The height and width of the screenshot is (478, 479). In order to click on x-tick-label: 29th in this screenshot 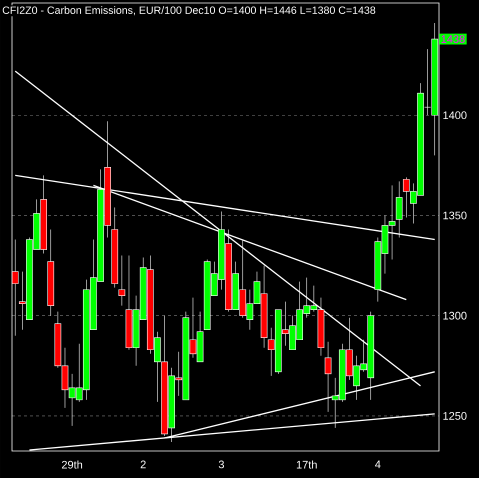, I will do `click(72, 464)`.